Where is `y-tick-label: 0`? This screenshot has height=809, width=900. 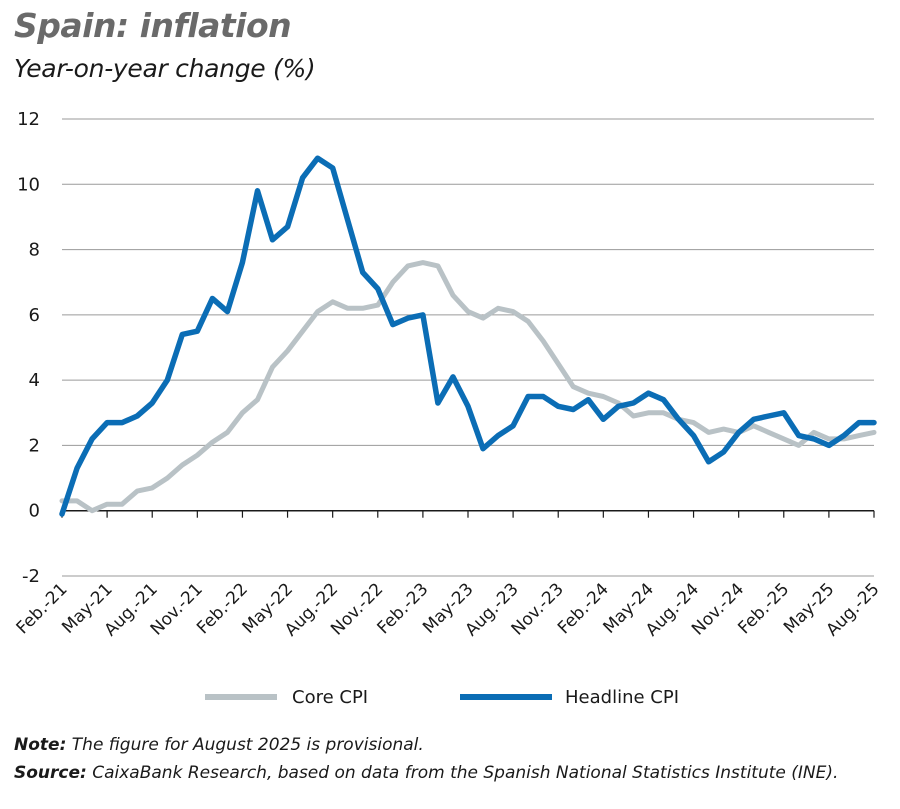
y-tick-label: 0 is located at coordinates (34, 511).